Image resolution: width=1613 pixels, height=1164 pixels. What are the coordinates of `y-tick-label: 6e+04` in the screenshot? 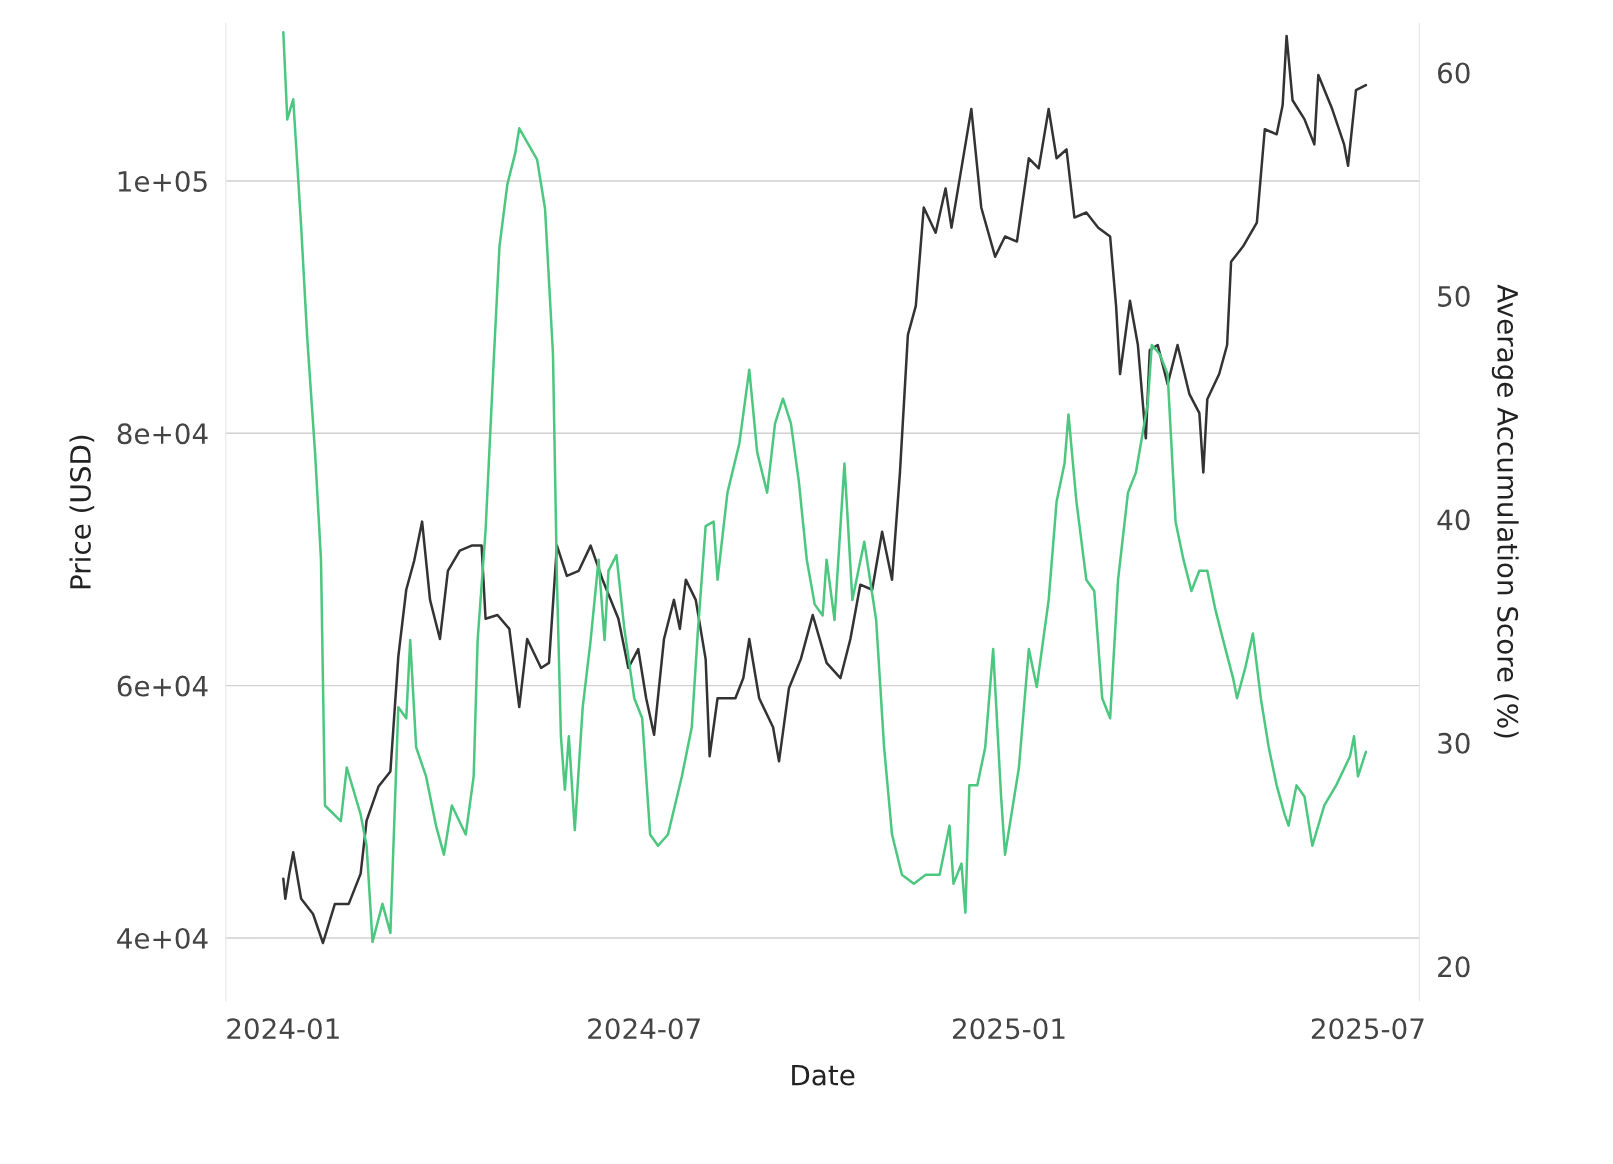 It's located at (162, 686).